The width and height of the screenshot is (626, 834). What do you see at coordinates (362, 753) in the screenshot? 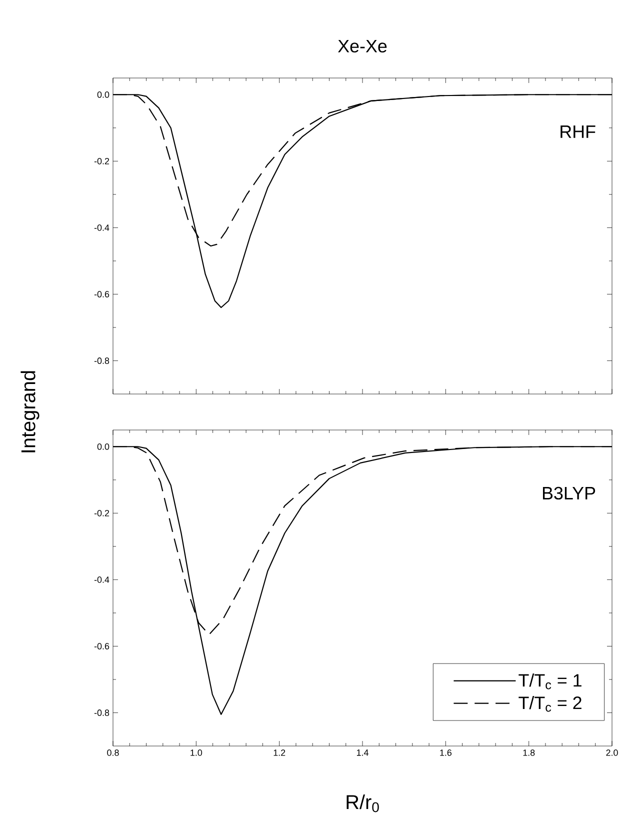
I see `x-tick-label: 1.4` at bounding box center [362, 753].